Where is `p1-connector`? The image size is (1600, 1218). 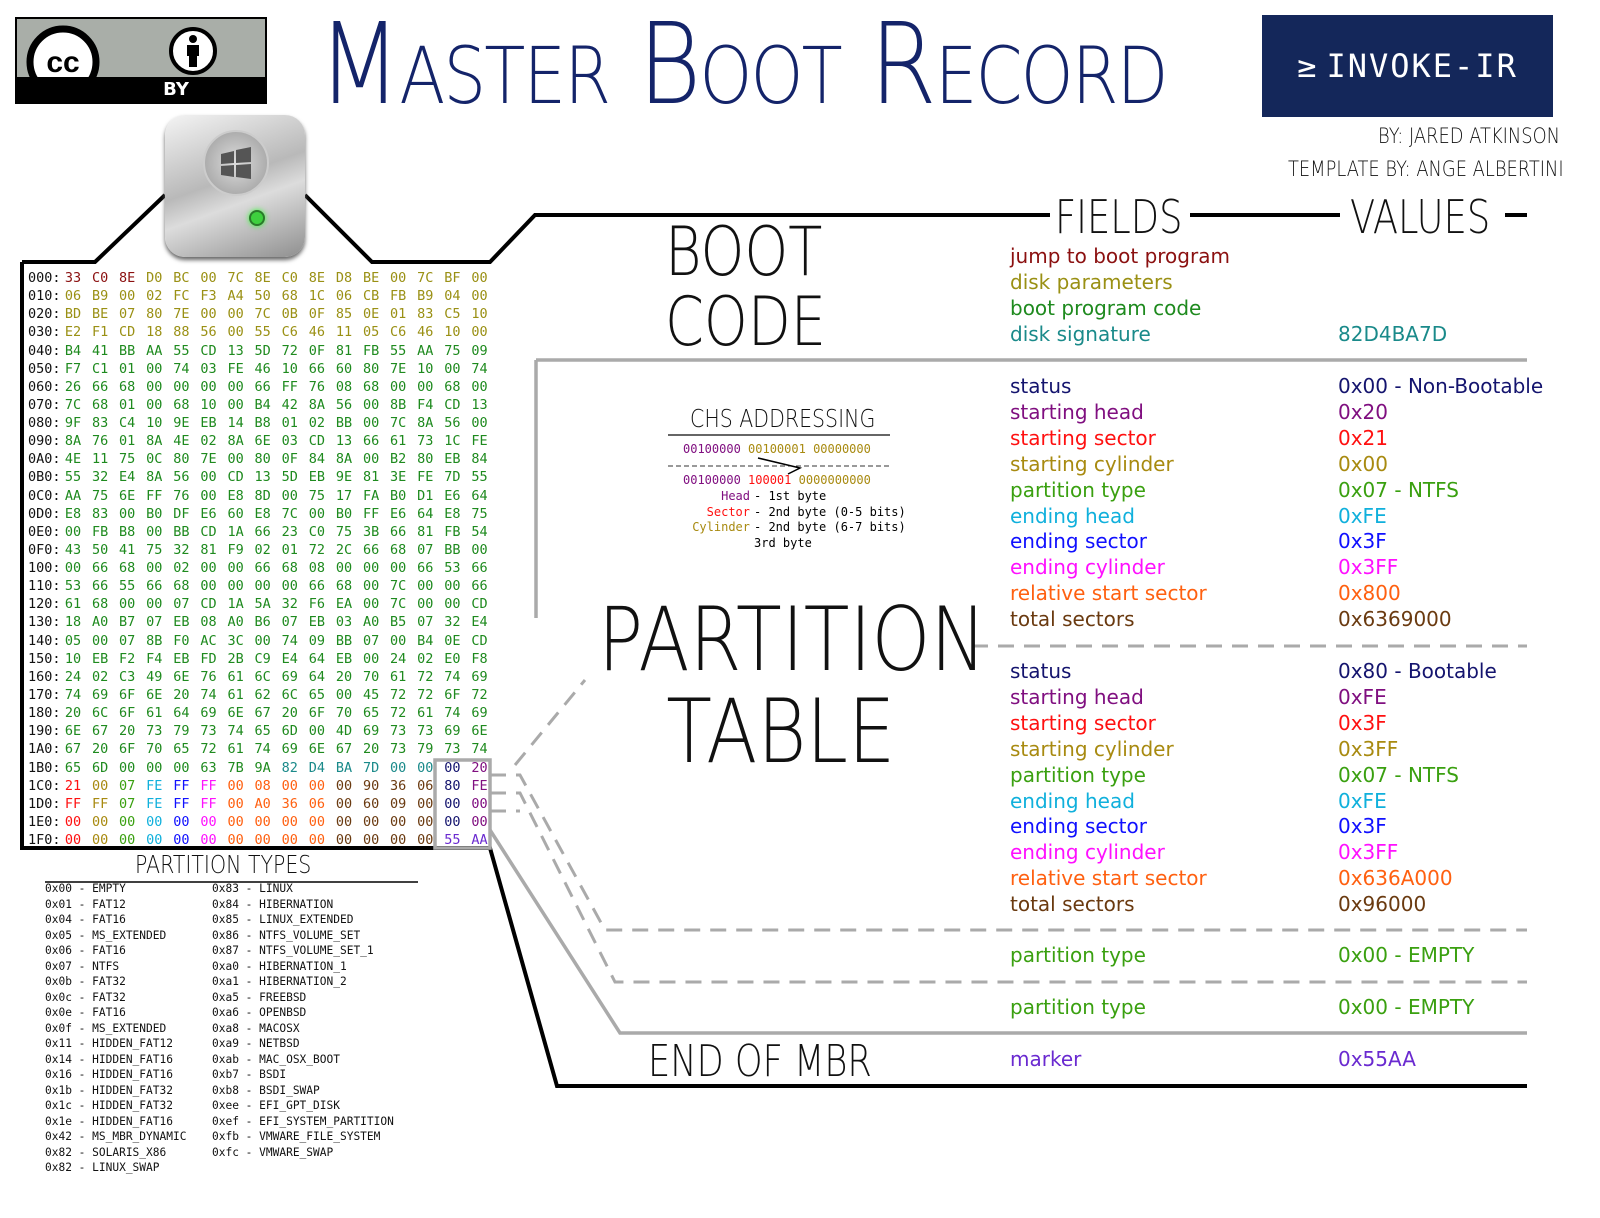
p1-connector is located at coordinates (550, 722).